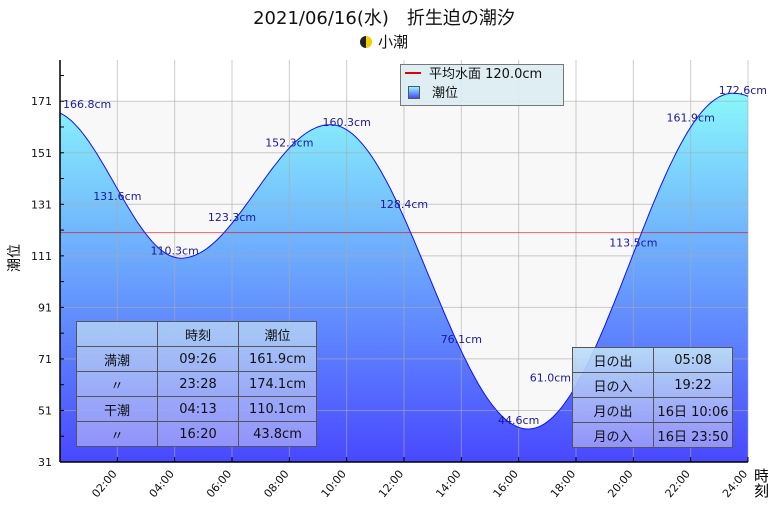 Image resolution: width=768 pixels, height=512 pixels. Describe the element at coordinates (117, 196) in the screenshot. I see `point-label: 131.6cm` at that location.